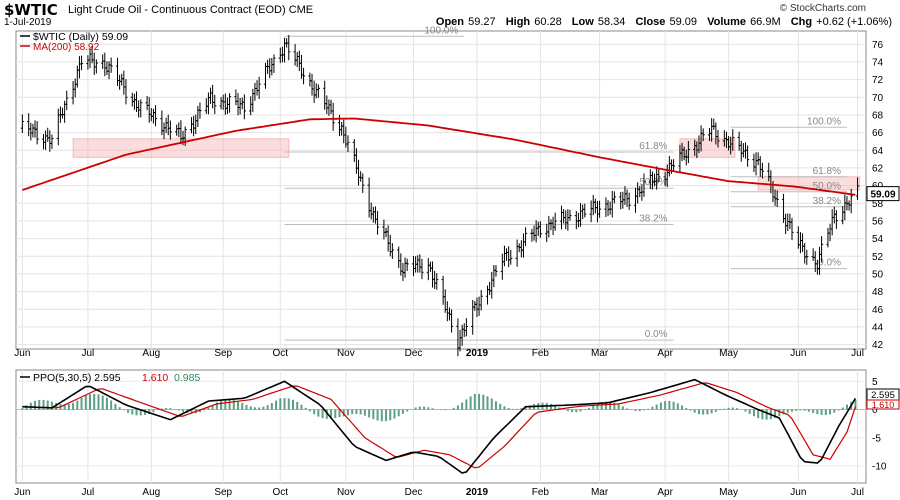 This screenshot has width=900, height=500. Describe the element at coordinates (878, 151) in the screenshot. I see `price-tick-label: 64` at that location.